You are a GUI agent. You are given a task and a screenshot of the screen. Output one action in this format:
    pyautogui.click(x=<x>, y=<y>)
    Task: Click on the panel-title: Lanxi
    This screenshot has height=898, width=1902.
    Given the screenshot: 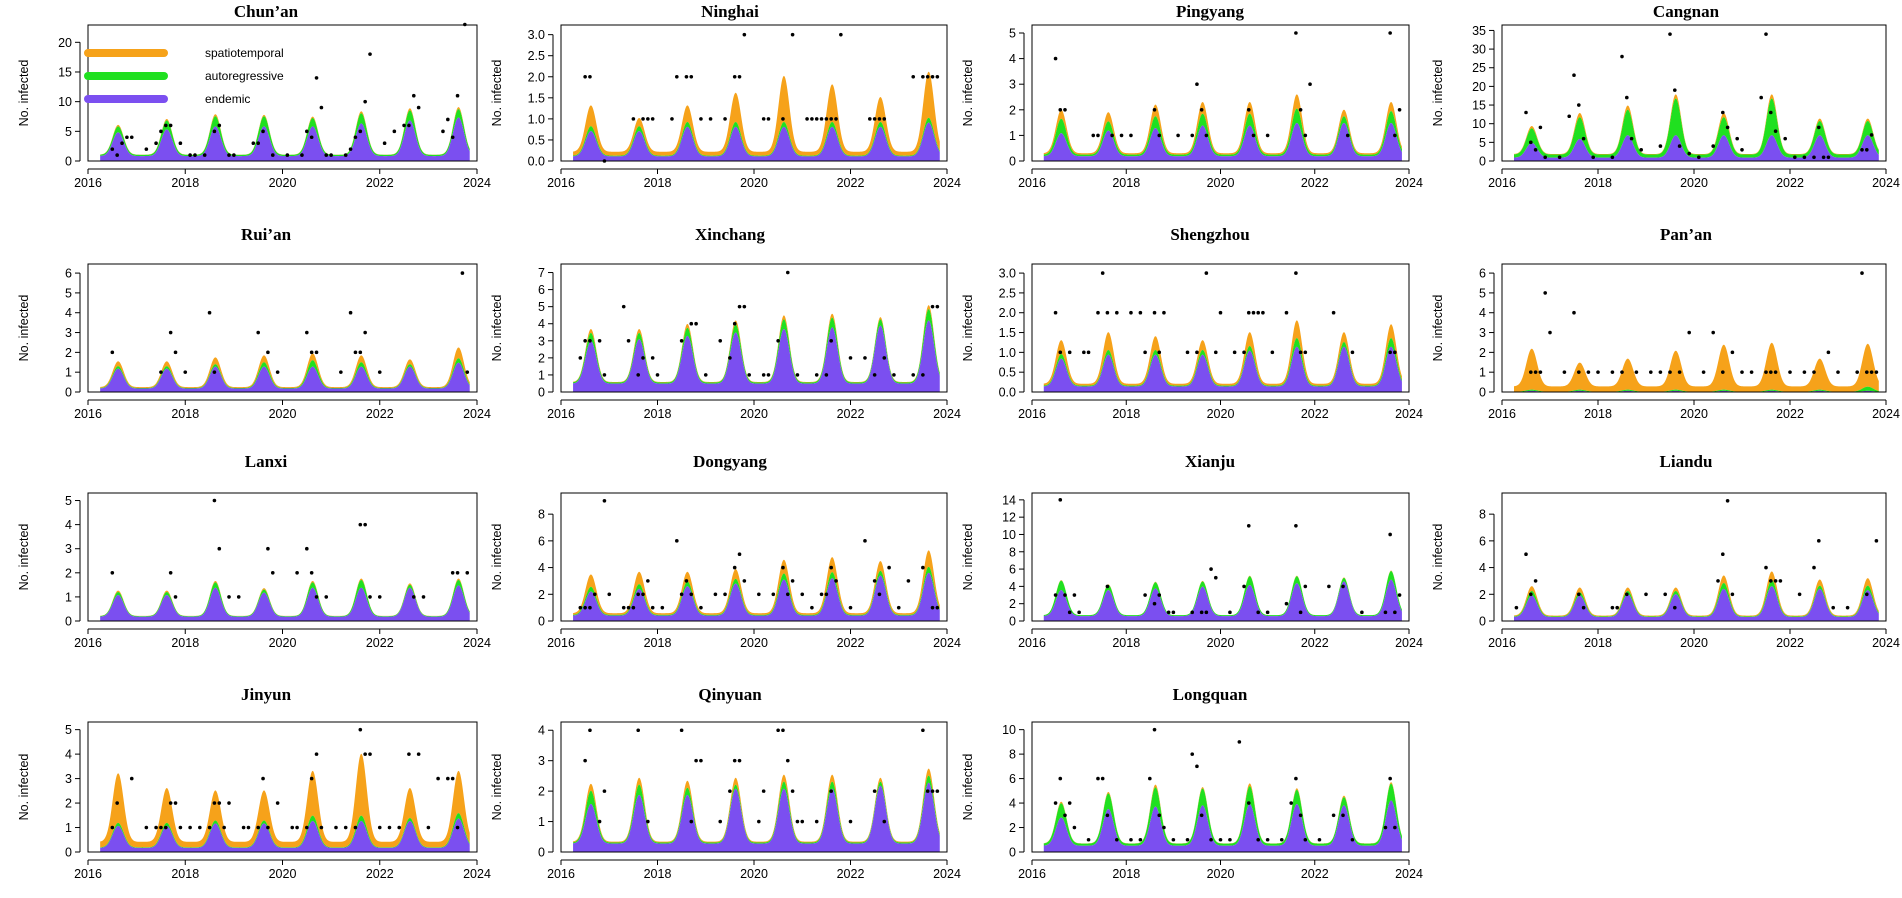 What is the action you would take?
    pyautogui.click(x=266, y=461)
    